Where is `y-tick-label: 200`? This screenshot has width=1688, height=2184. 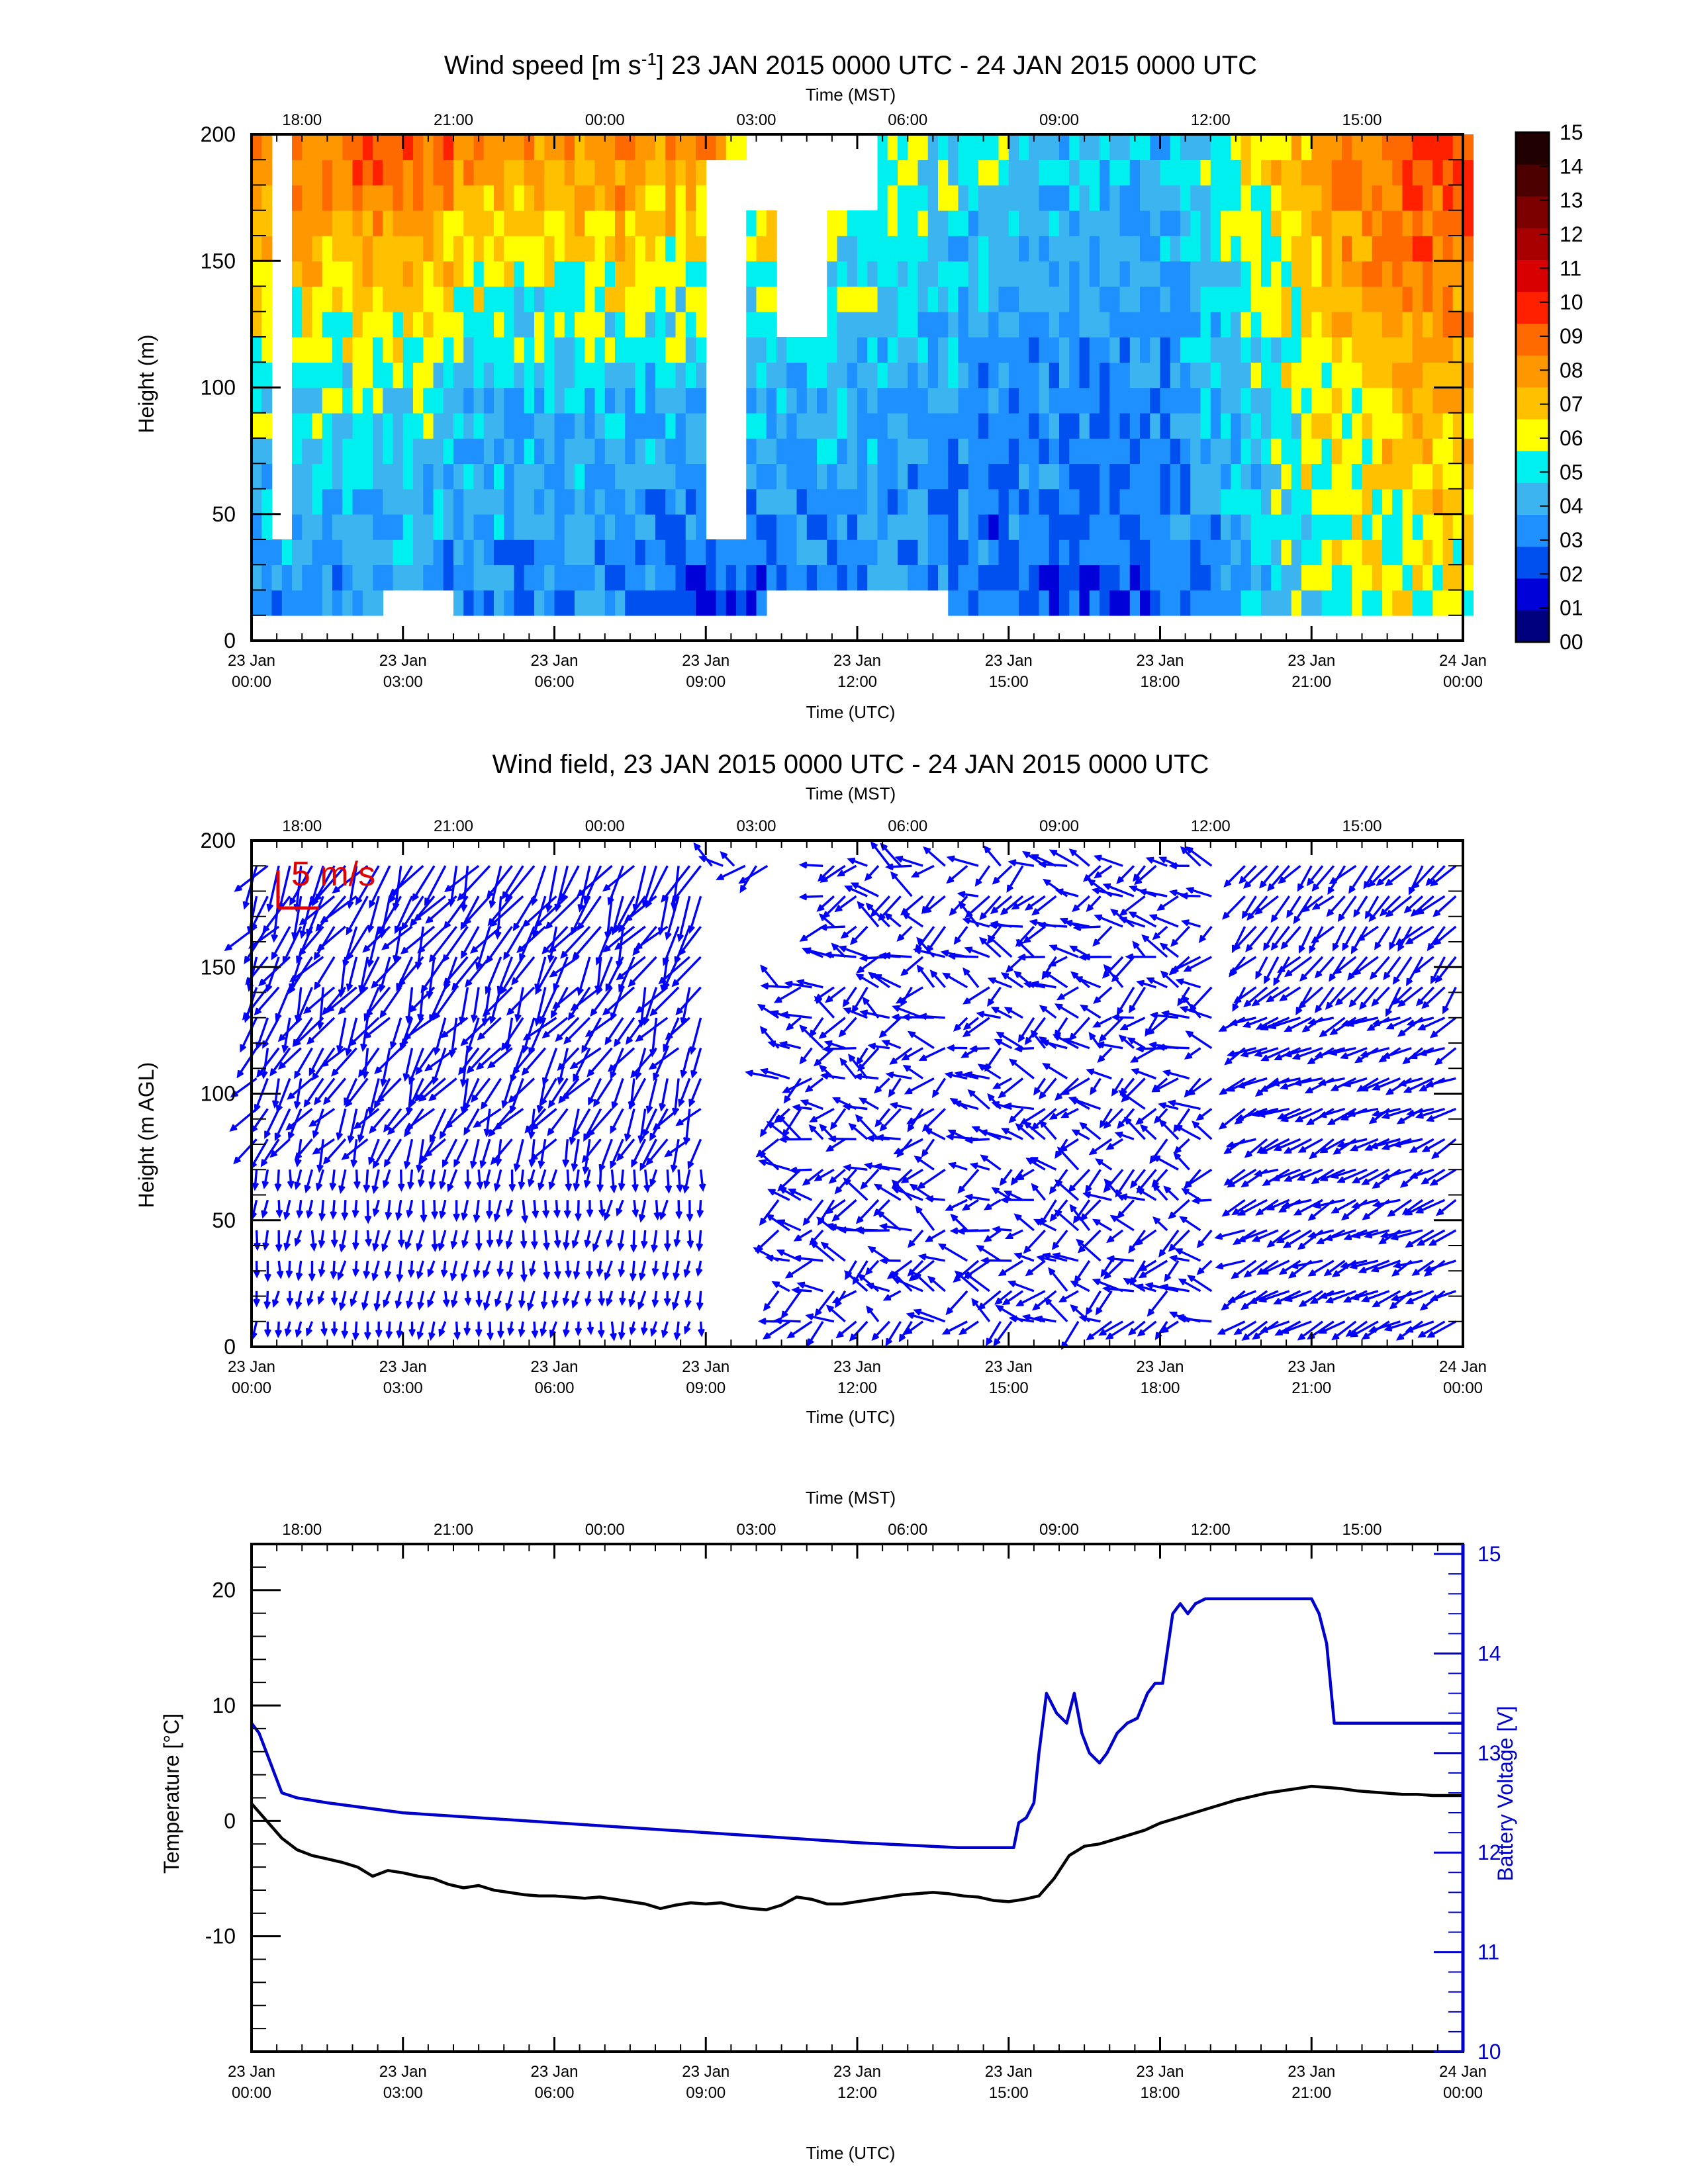
y-tick-label: 200 is located at coordinates (218, 840).